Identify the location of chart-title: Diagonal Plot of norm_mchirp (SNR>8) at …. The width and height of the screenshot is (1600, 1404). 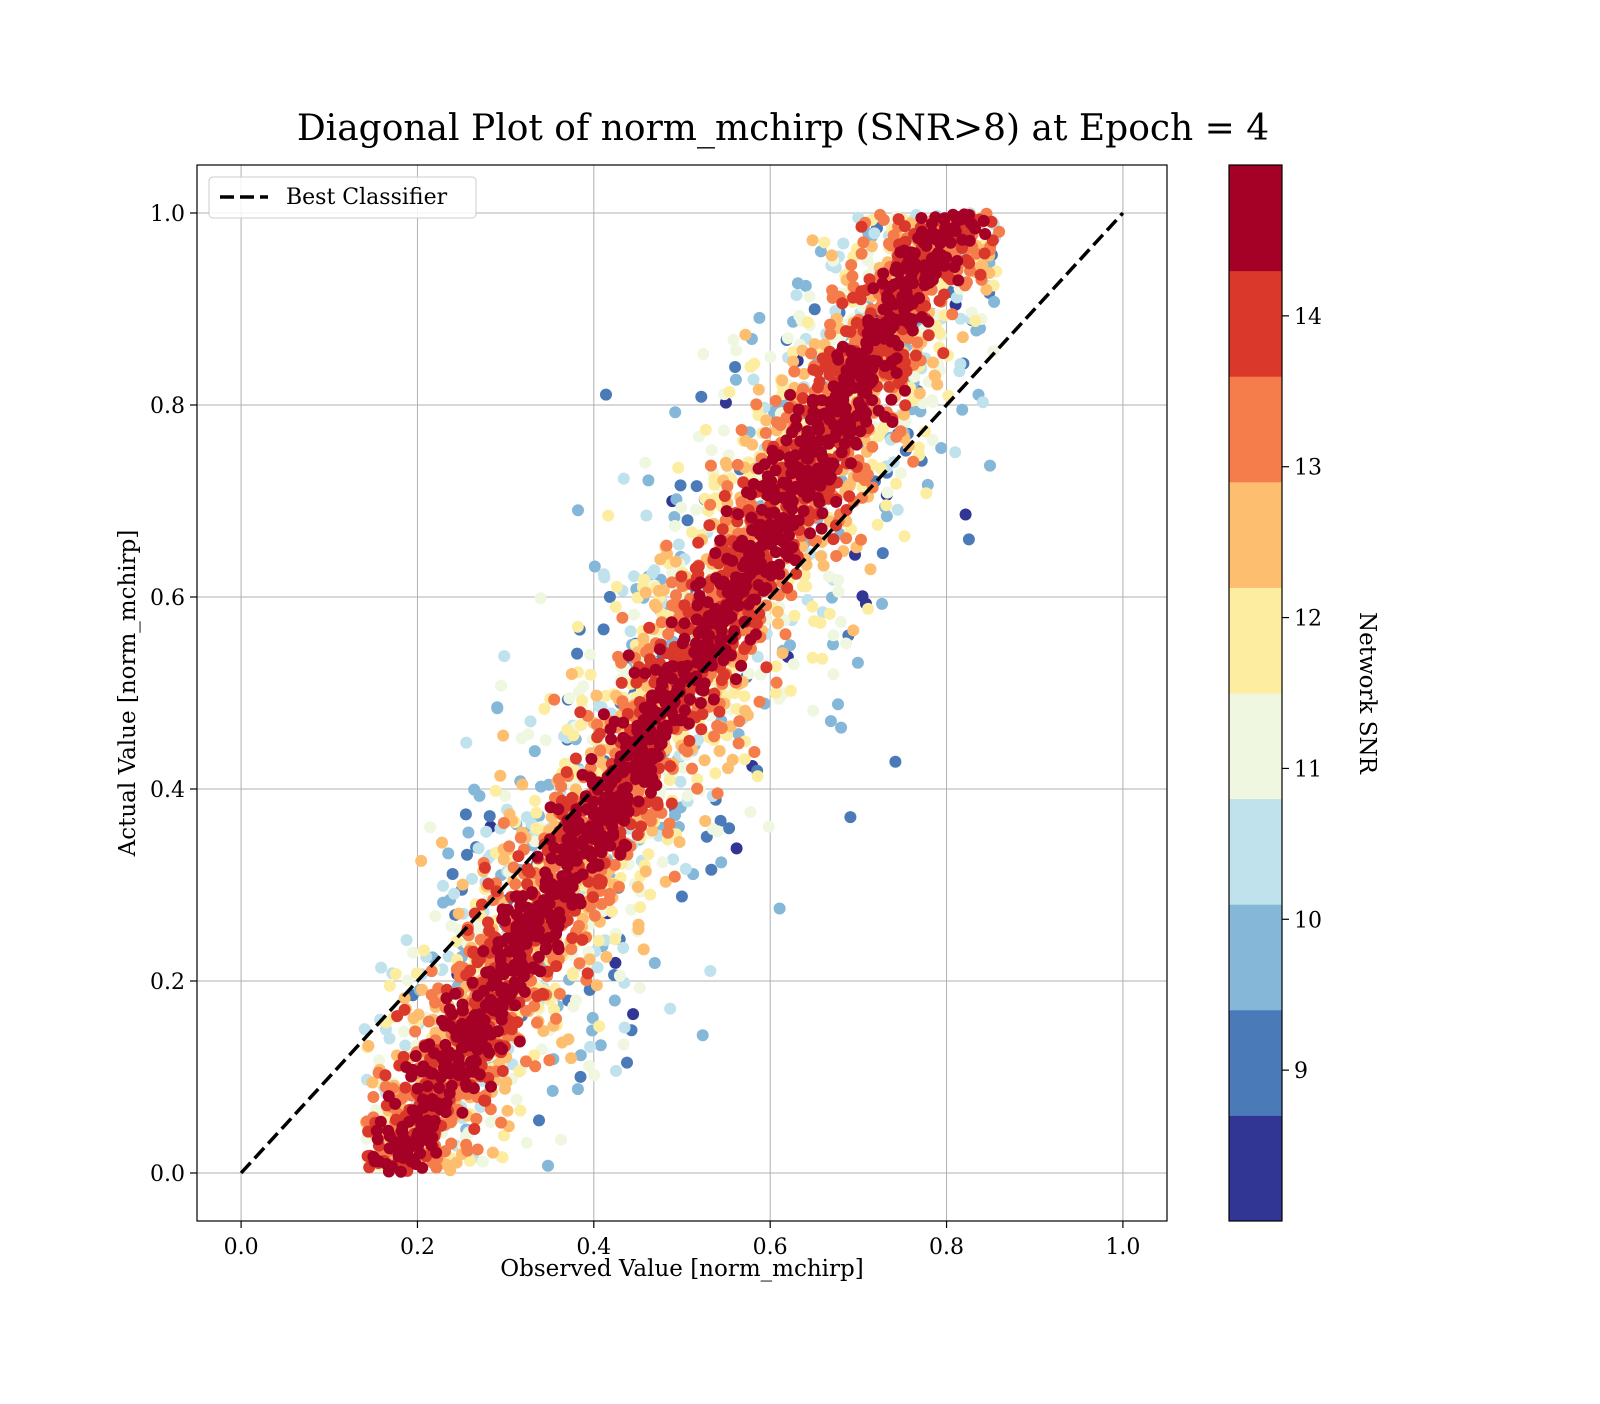
(783, 128).